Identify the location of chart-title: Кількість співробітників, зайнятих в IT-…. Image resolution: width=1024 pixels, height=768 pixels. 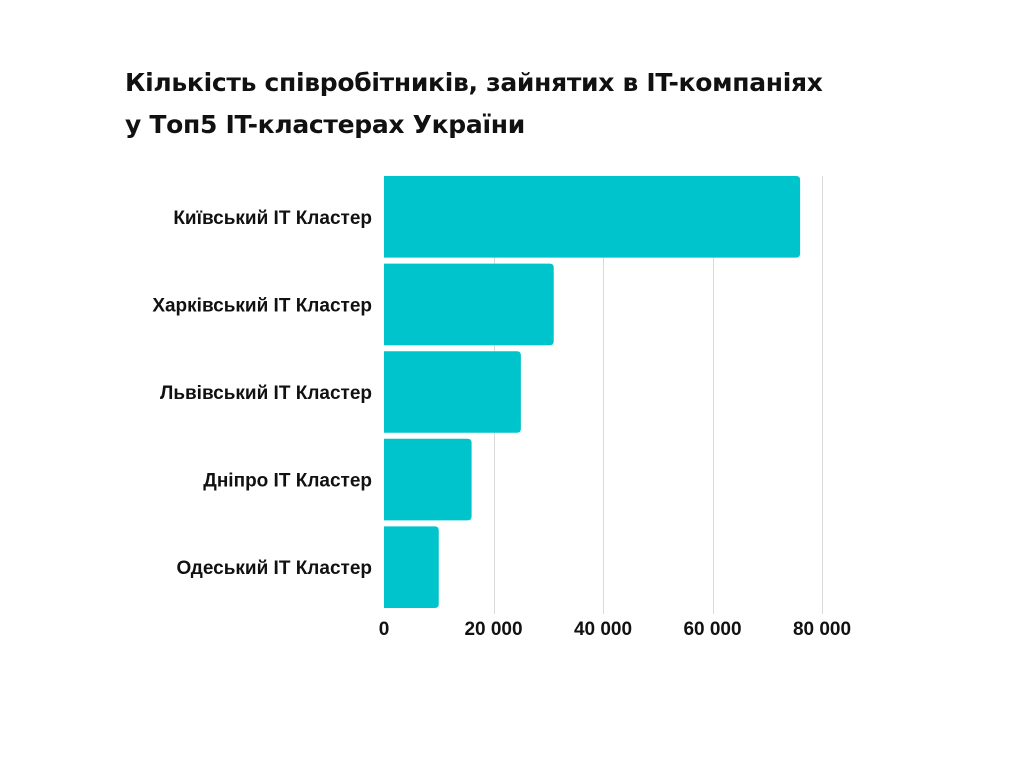
(515, 104).